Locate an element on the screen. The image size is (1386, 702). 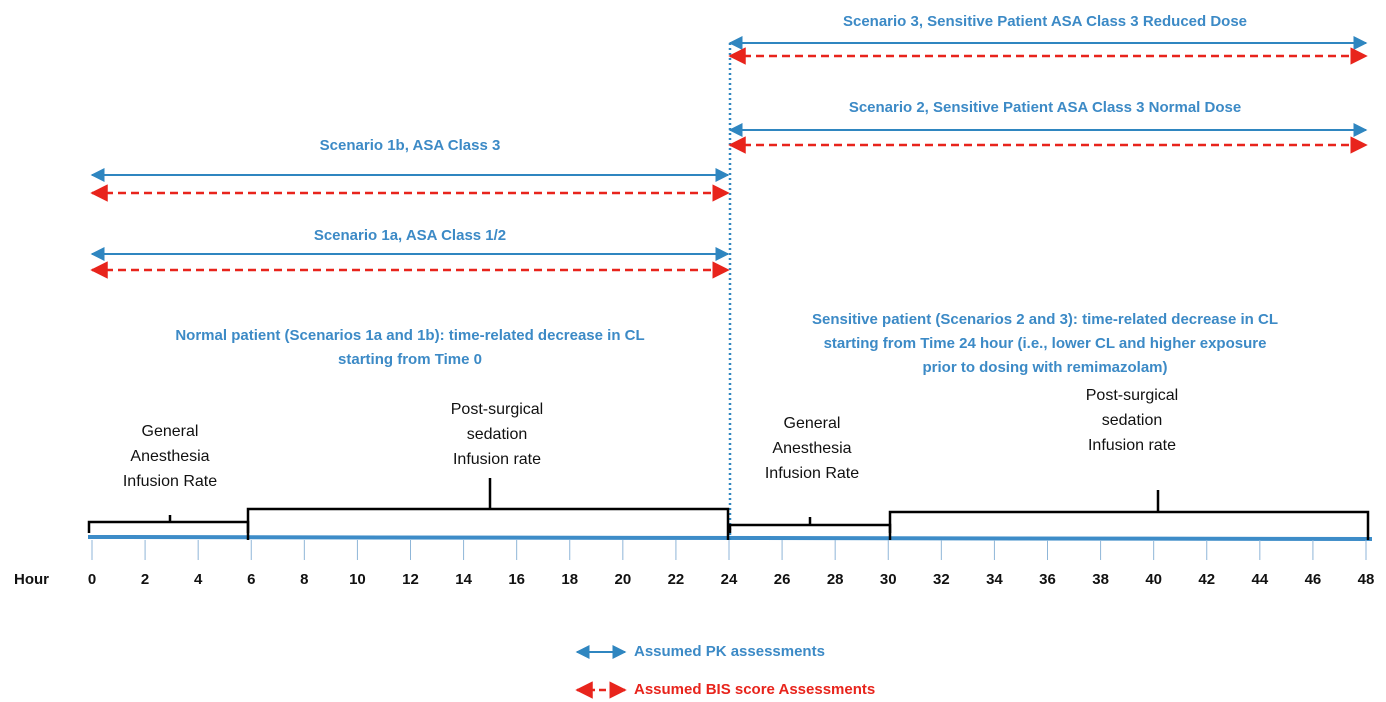
scenario-label: Scenario 1a, ASA Class 1/2 is located at coordinates (410, 235).